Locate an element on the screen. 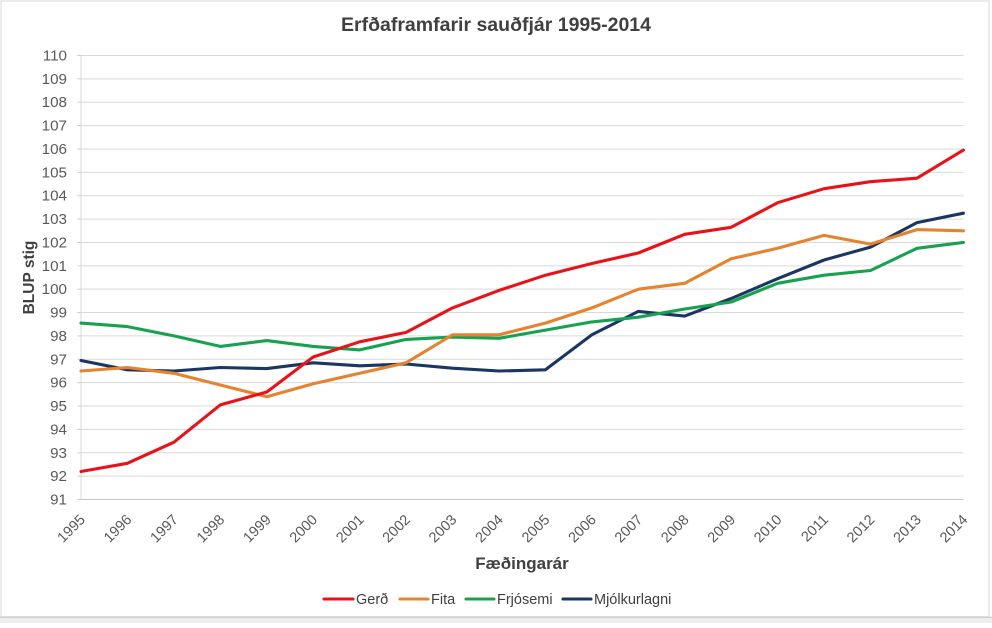 The height and width of the screenshot is (628, 992). svg-text: Gerð is located at coordinates (372, 600).